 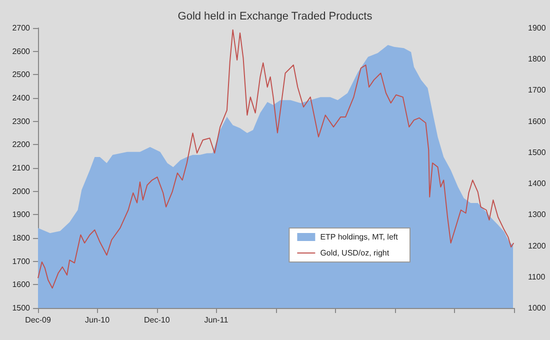 What do you see at coordinates (21, 308) in the screenshot?
I see `y-tick-label: 1500` at bounding box center [21, 308].